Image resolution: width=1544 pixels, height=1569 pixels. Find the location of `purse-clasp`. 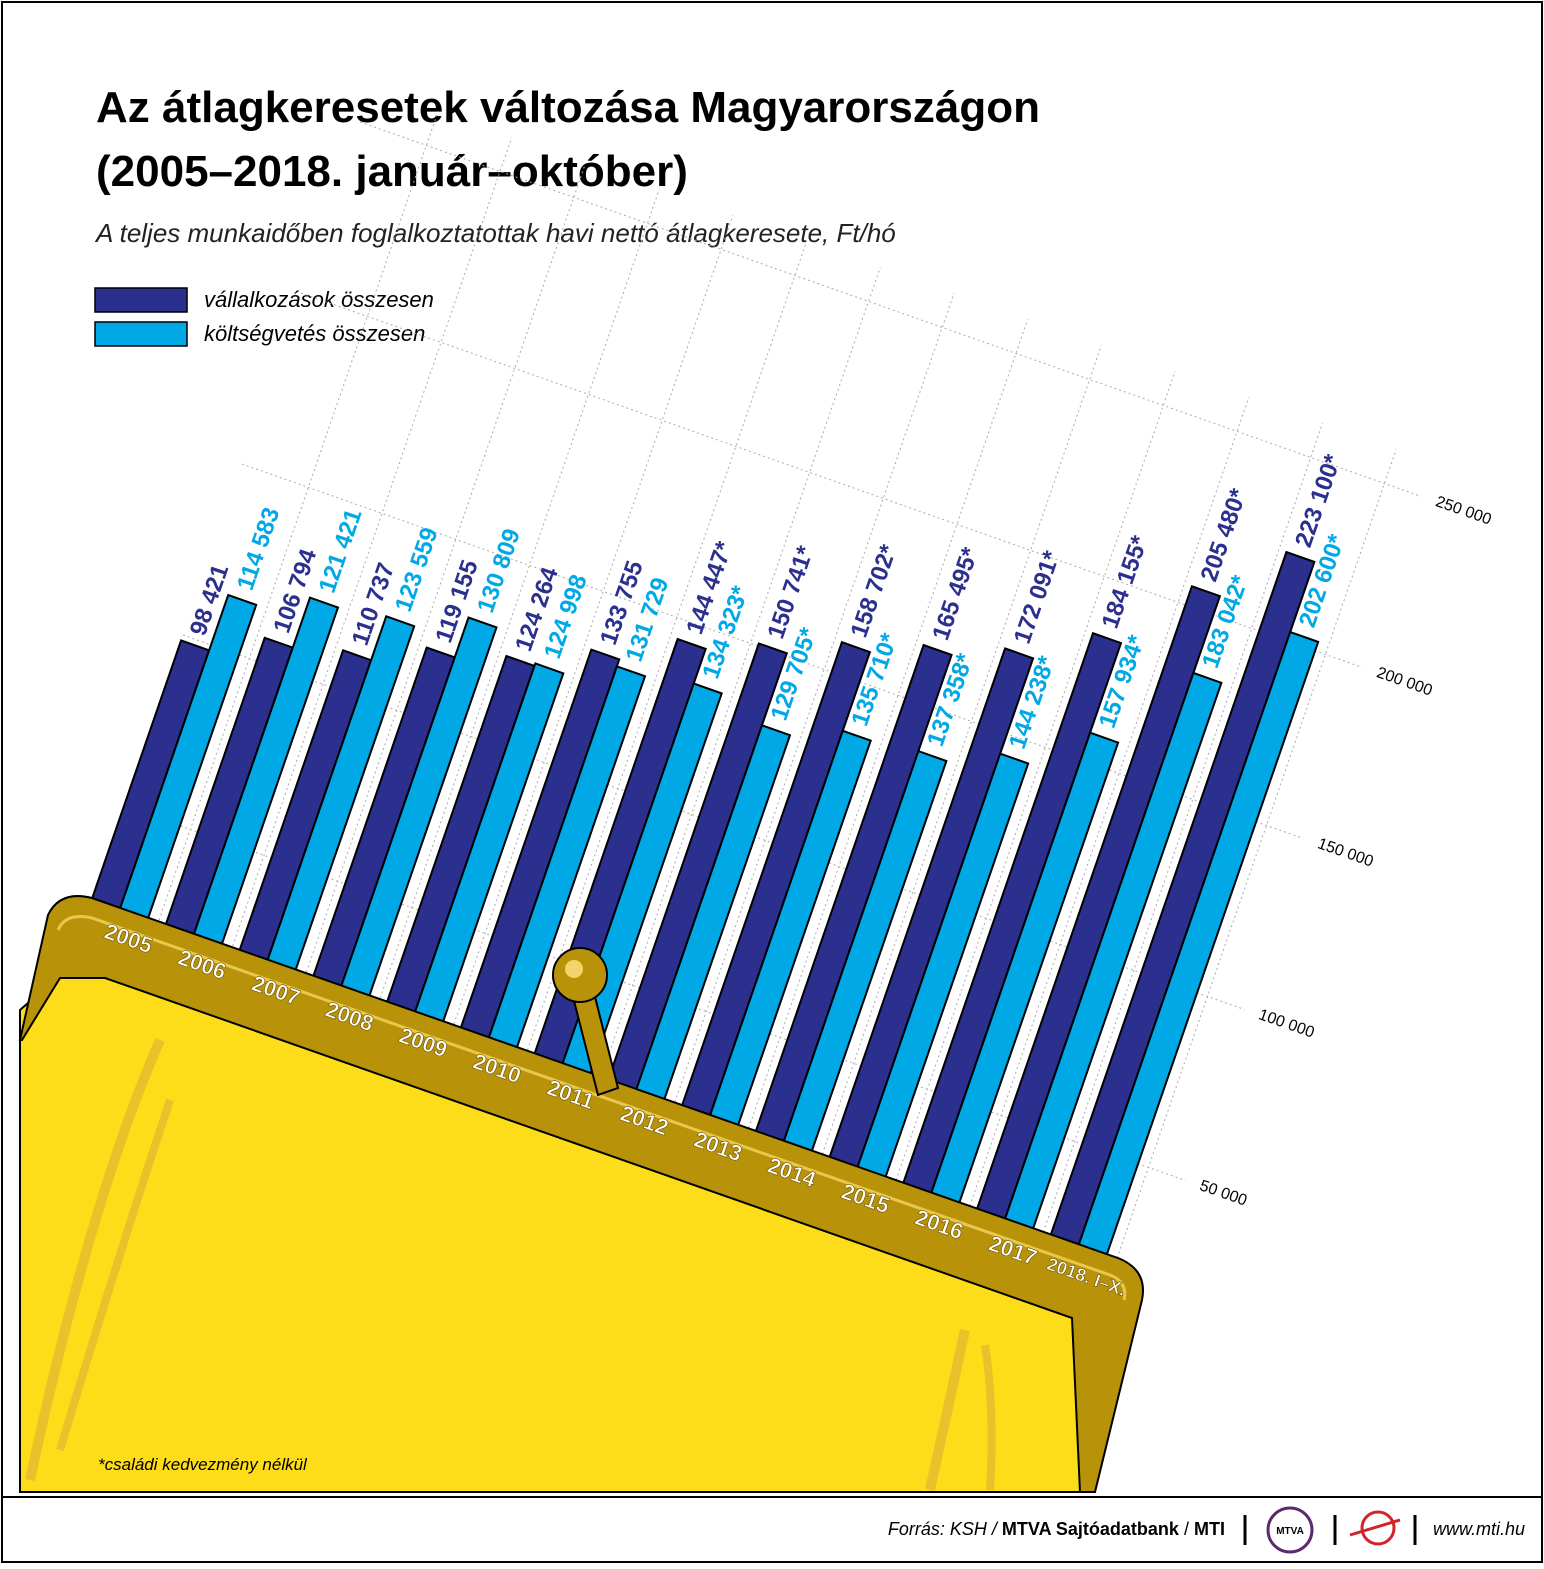

purse-clasp is located at coordinates (574, 969).